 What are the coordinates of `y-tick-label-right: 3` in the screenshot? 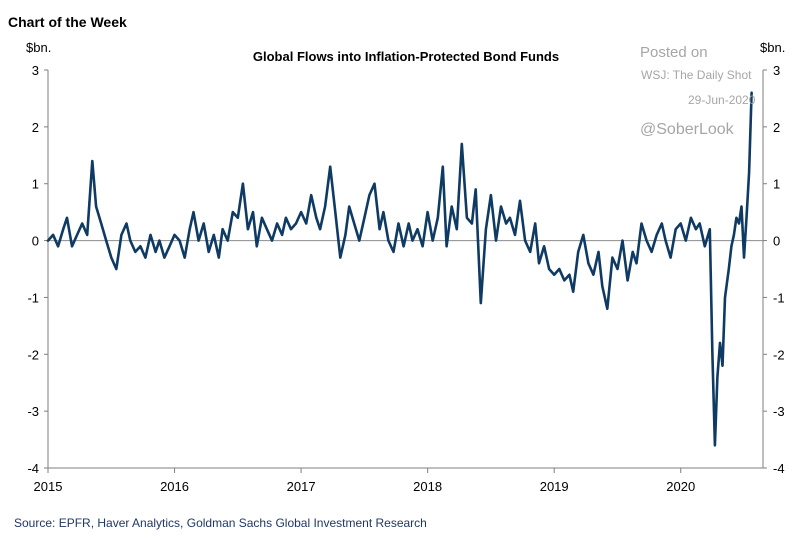 It's located at (776, 70).